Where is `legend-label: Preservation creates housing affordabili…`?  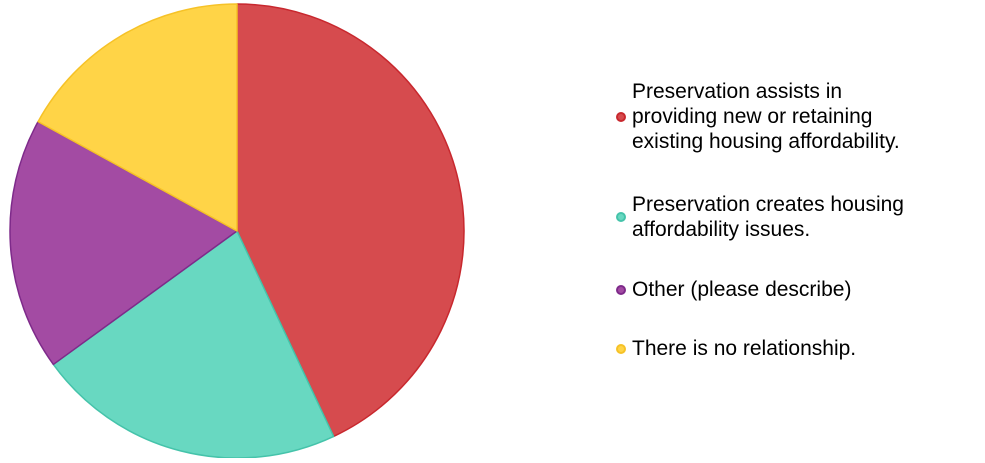
legend-label: Preservation creates housing affordabili… is located at coordinates (768, 217).